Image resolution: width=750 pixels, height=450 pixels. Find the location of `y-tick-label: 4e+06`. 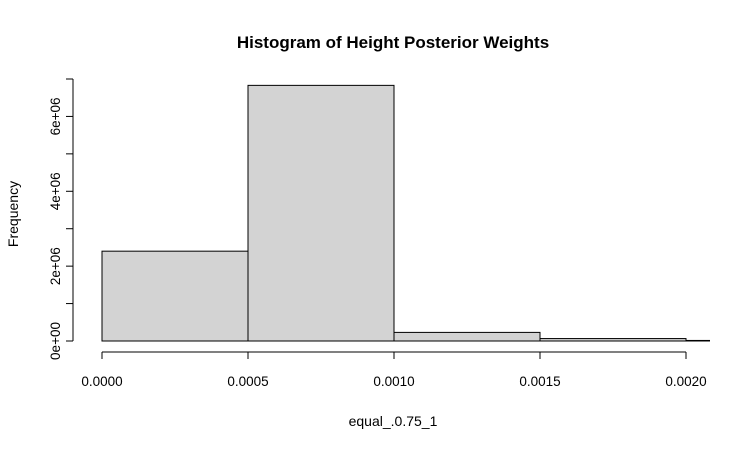

y-tick-label: 4e+06 is located at coordinates (55, 191).